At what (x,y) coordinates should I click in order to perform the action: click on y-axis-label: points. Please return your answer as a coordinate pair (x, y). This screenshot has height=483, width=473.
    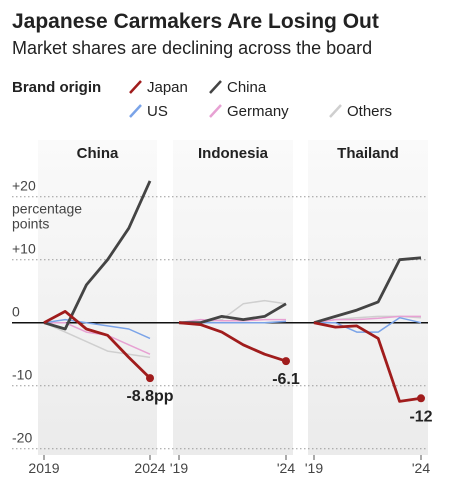
    Looking at the image, I should click on (30, 224).